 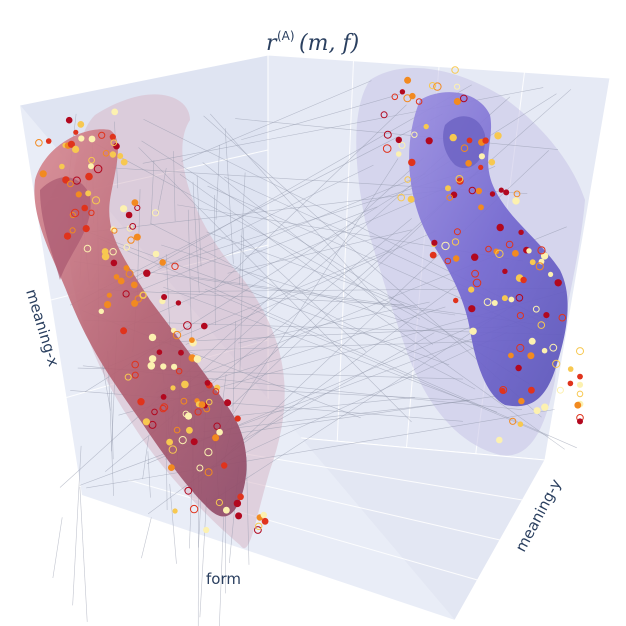 I want to click on chart-title: r (A) (m, f), so click(x=312, y=42).